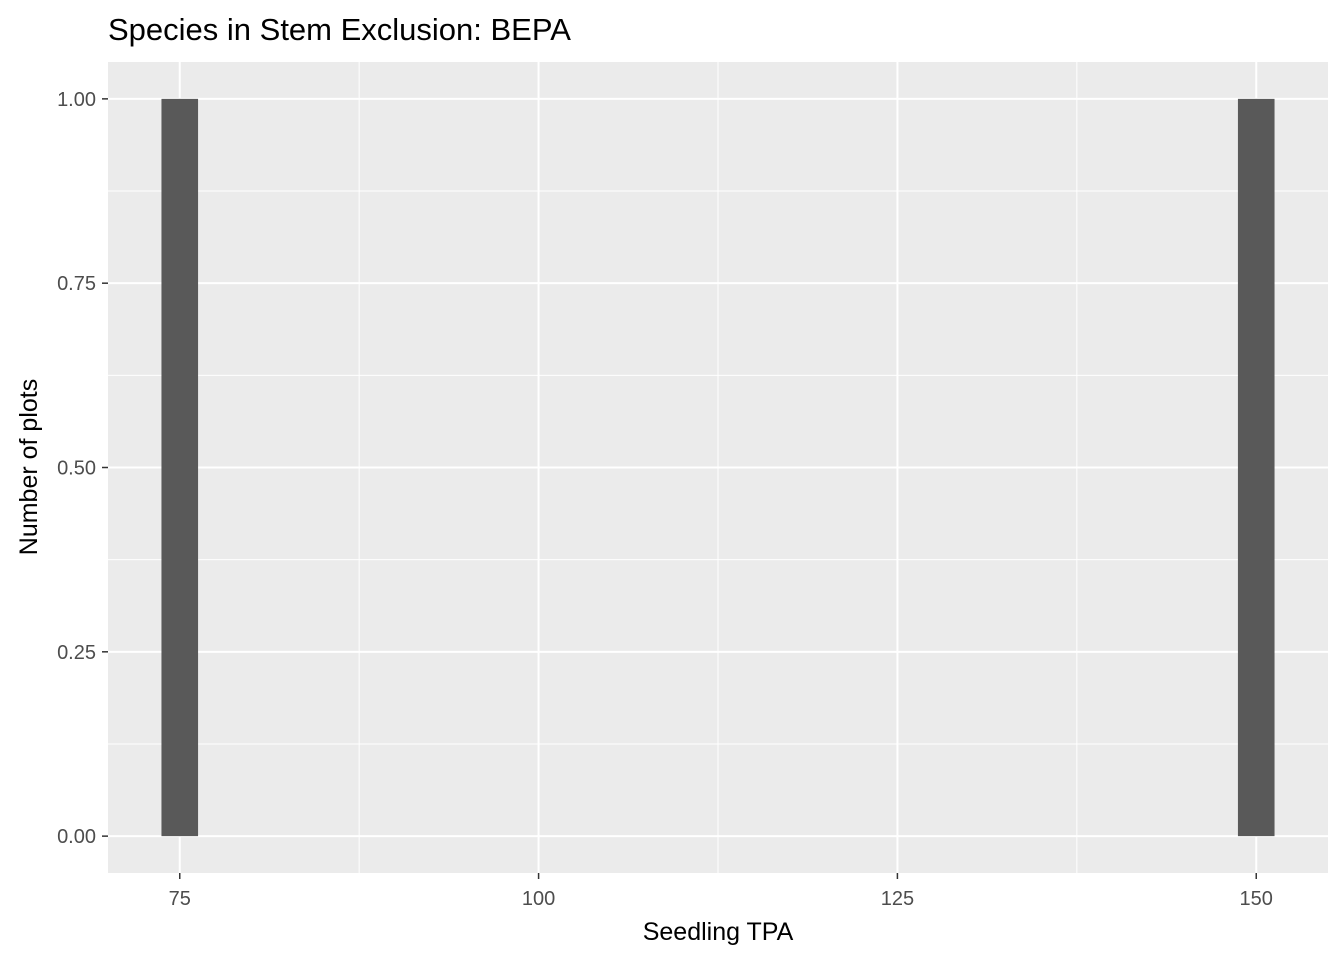  Describe the element at coordinates (76, 284) in the screenshot. I see `y-tick-label: 0.75` at that location.